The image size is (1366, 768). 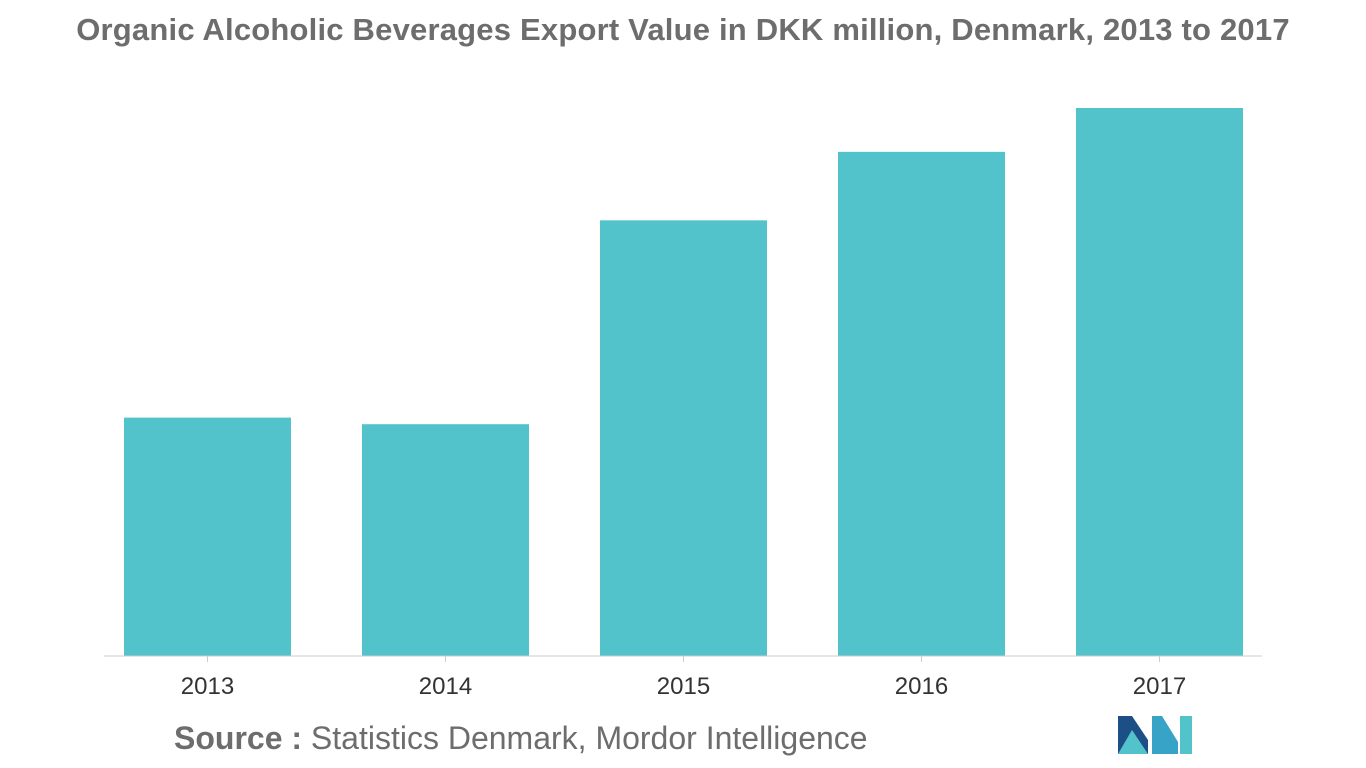 I want to click on bar-2014, so click(x=445, y=540).